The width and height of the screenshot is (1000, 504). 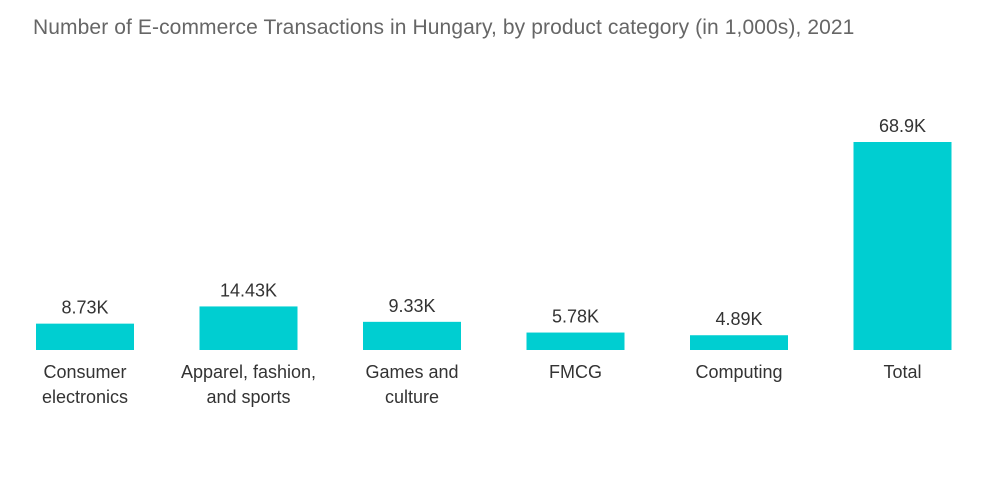 What do you see at coordinates (248, 384) in the screenshot?
I see `category-label-1: Apparel, fashion, and sports` at bounding box center [248, 384].